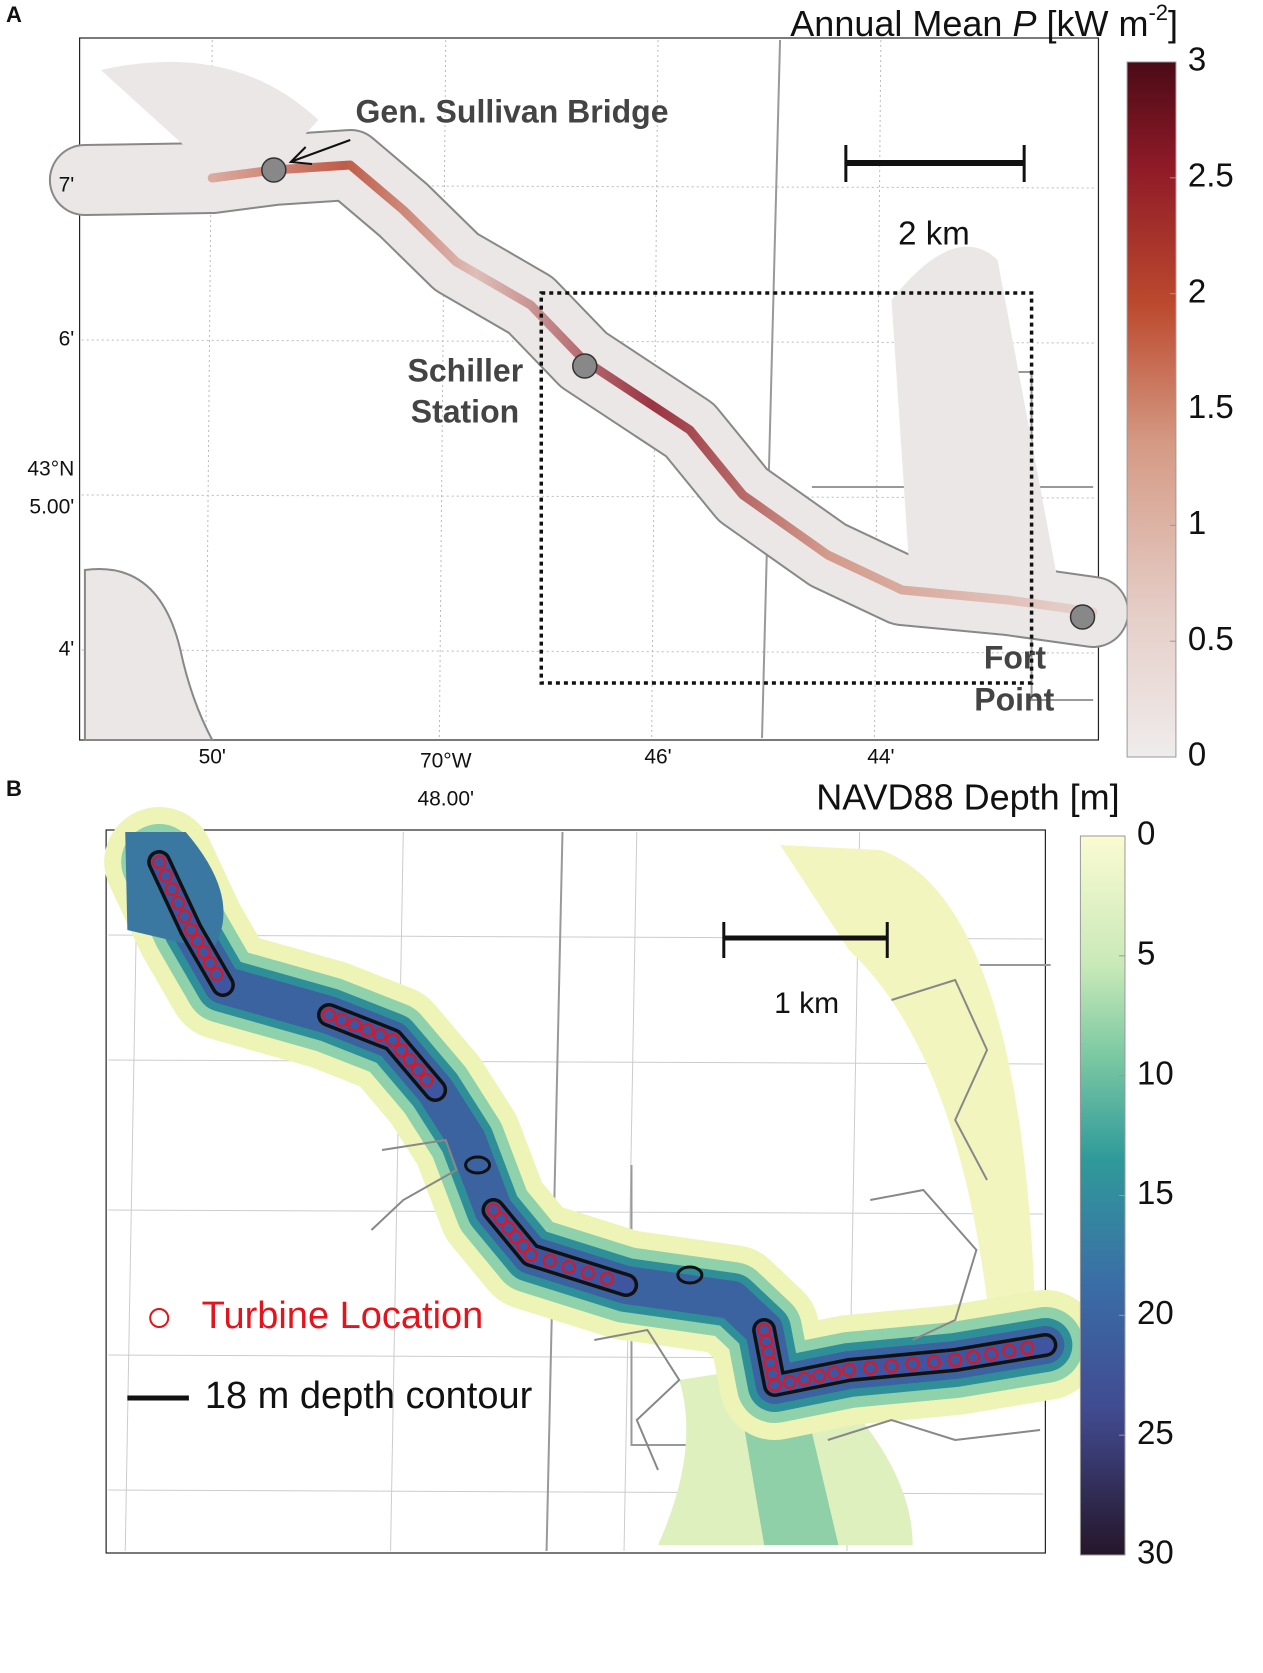 The width and height of the screenshot is (1263, 1673). What do you see at coordinates (369, 1396) in the screenshot?
I see `legend-label: 18 m depth contour` at bounding box center [369, 1396].